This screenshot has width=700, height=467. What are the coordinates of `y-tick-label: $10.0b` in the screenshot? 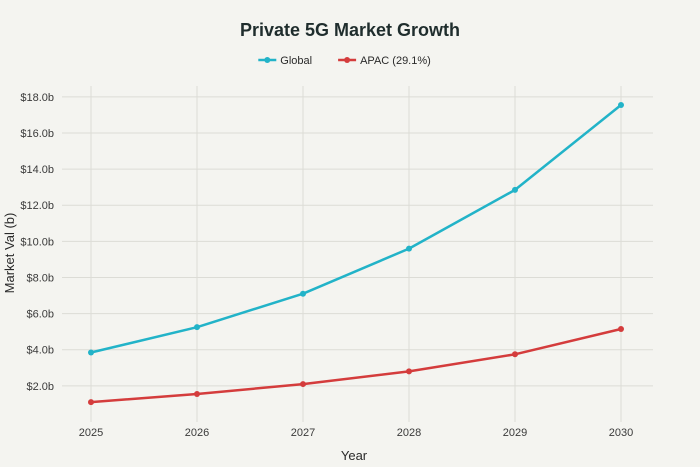 It's located at (37, 242).